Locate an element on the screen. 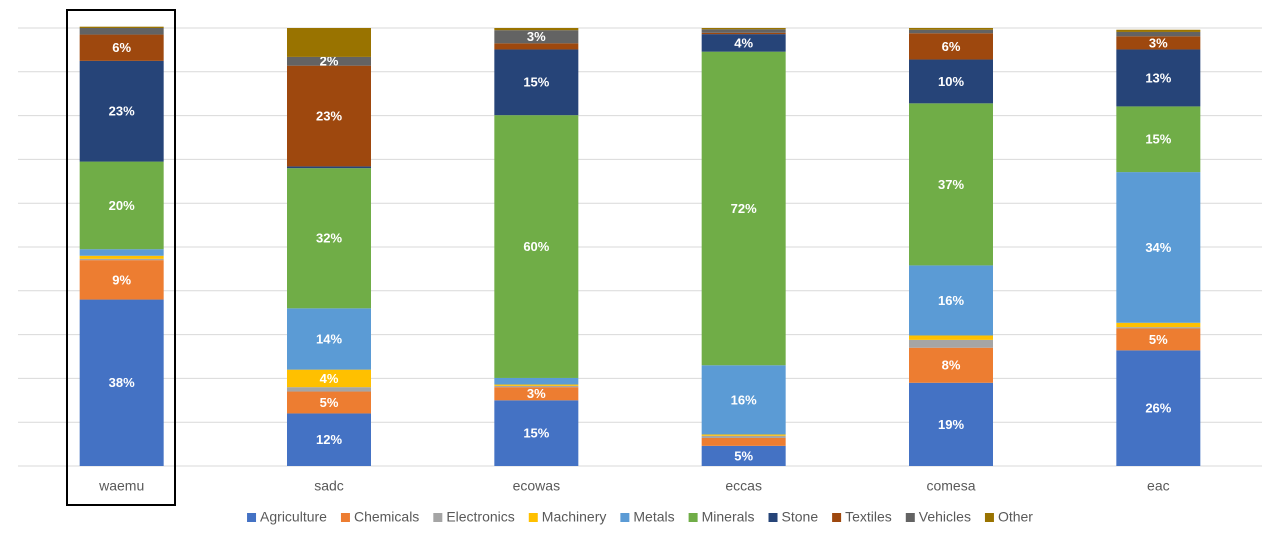  x-tick-label: sadc is located at coordinates (329, 486).